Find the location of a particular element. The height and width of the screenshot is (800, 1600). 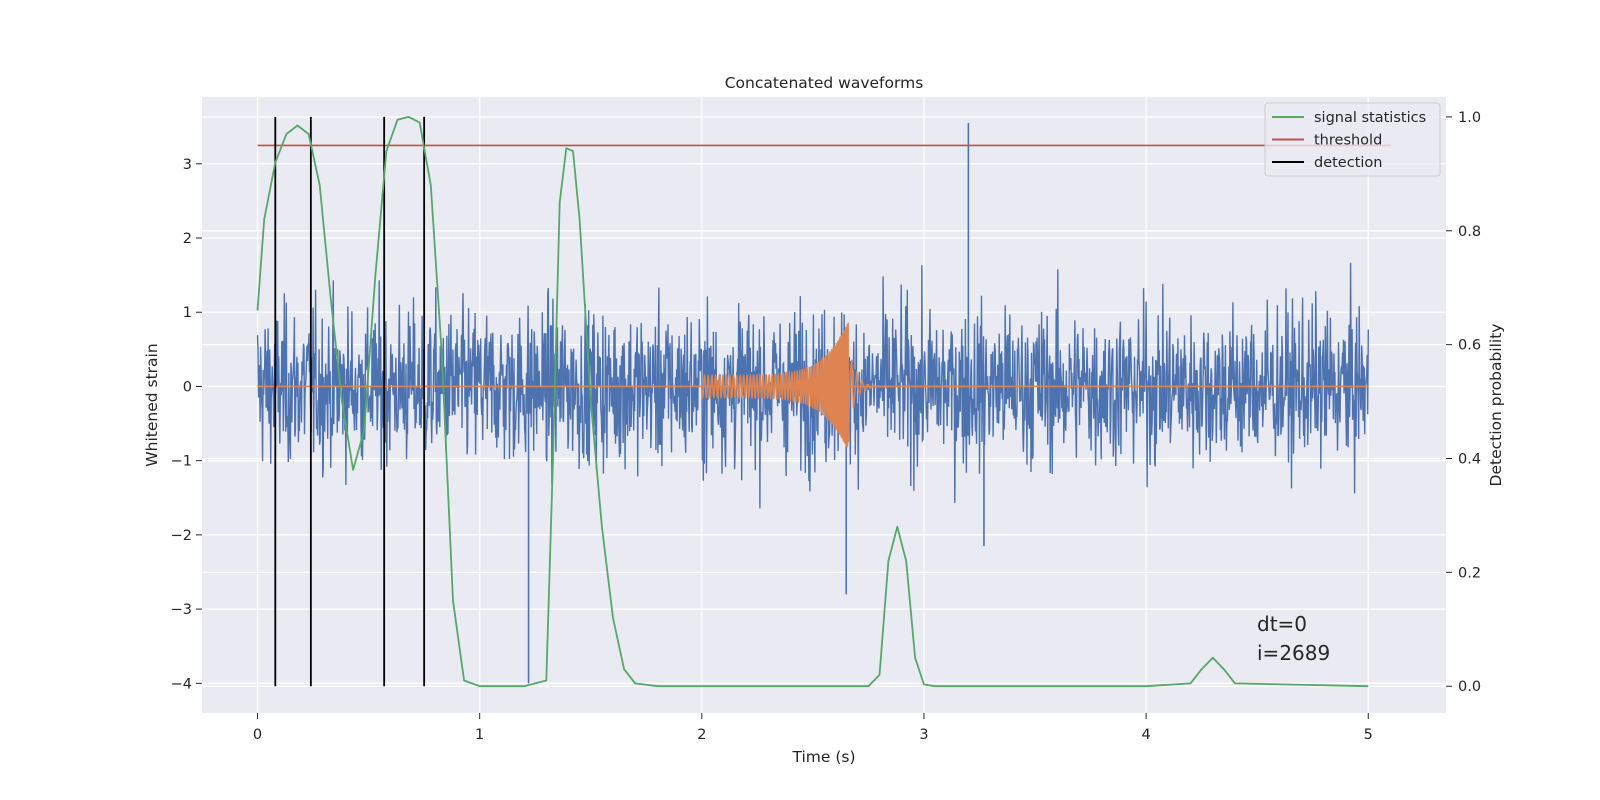

y-right-tick-label: 0.6 is located at coordinates (1469, 346).